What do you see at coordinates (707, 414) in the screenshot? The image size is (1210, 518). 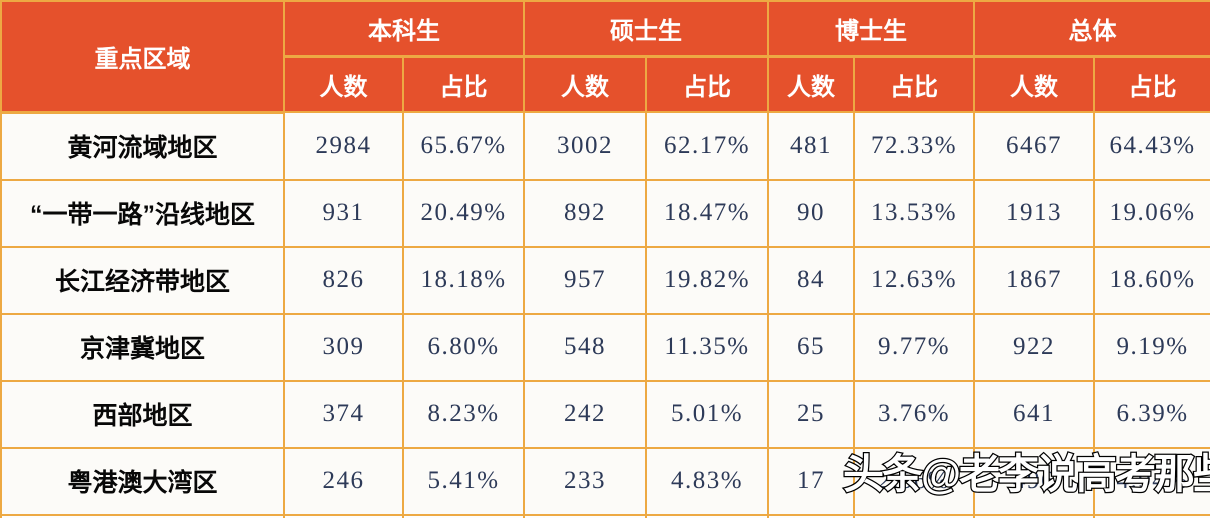 I see `cell-value: 5.01%` at bounding box center [707, 414].